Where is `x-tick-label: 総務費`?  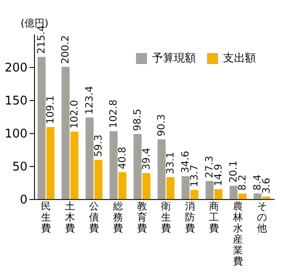 x-tick-label: 総務費 is located at coordinates (117, 217).